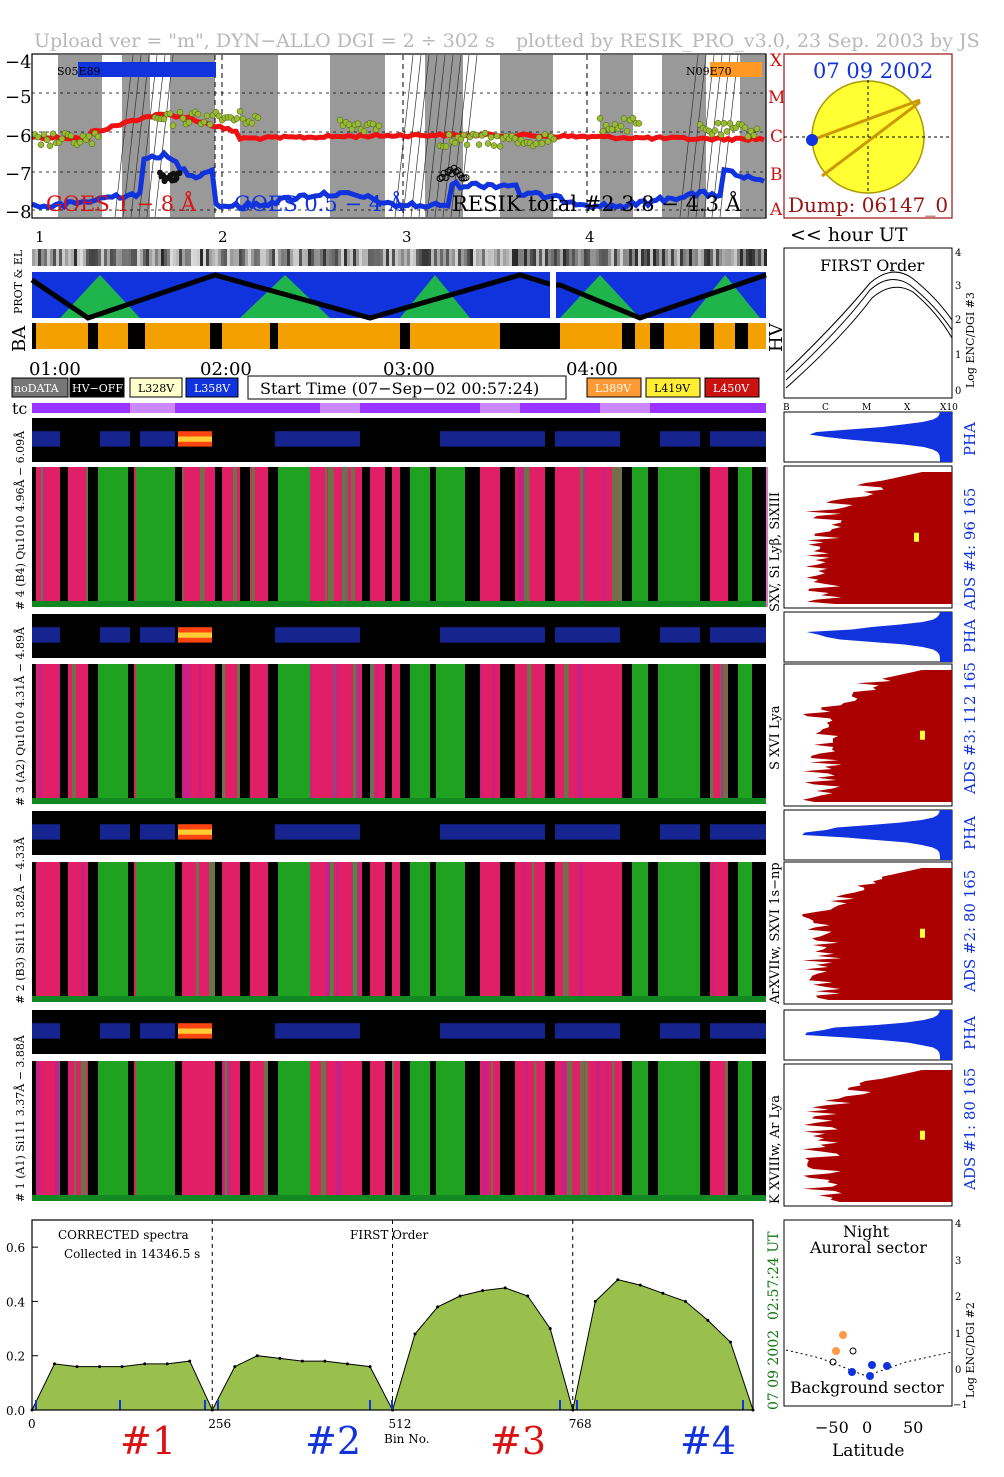 The height and width of the screenshot is (1477, 1004). What do you see at coordinates (407, 1439) in the screenshot?
I see `spectrum-xlabel: Bin No.` at bounding box center [407, 1439].